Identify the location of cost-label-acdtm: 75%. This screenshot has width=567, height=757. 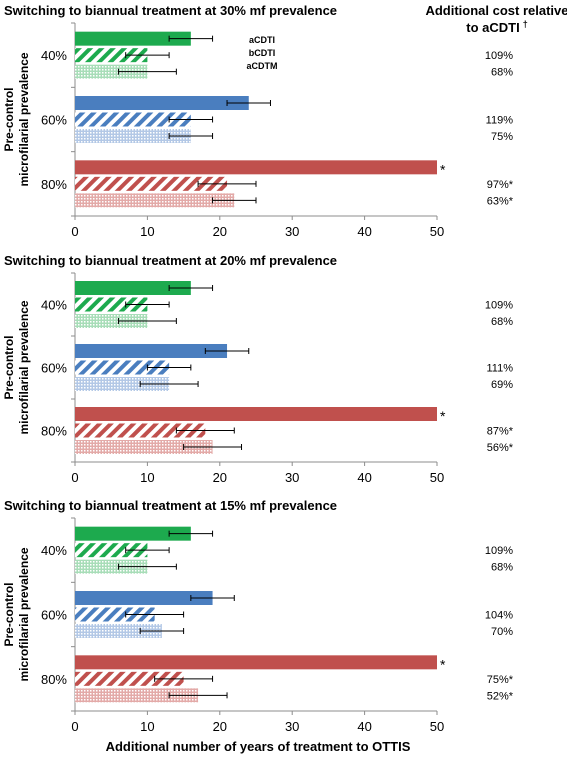
(502, 137).